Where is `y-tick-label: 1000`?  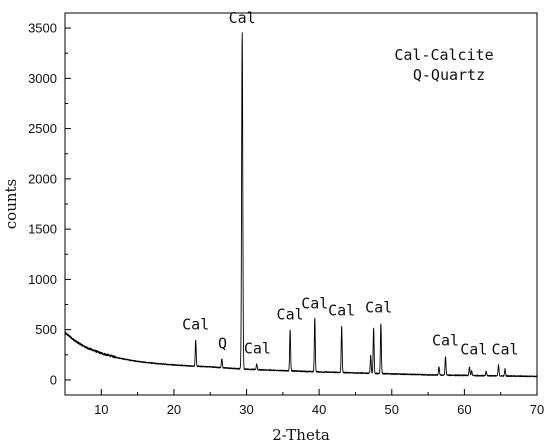
y-tick-label: 1000 is located at coordinates (42, 279).